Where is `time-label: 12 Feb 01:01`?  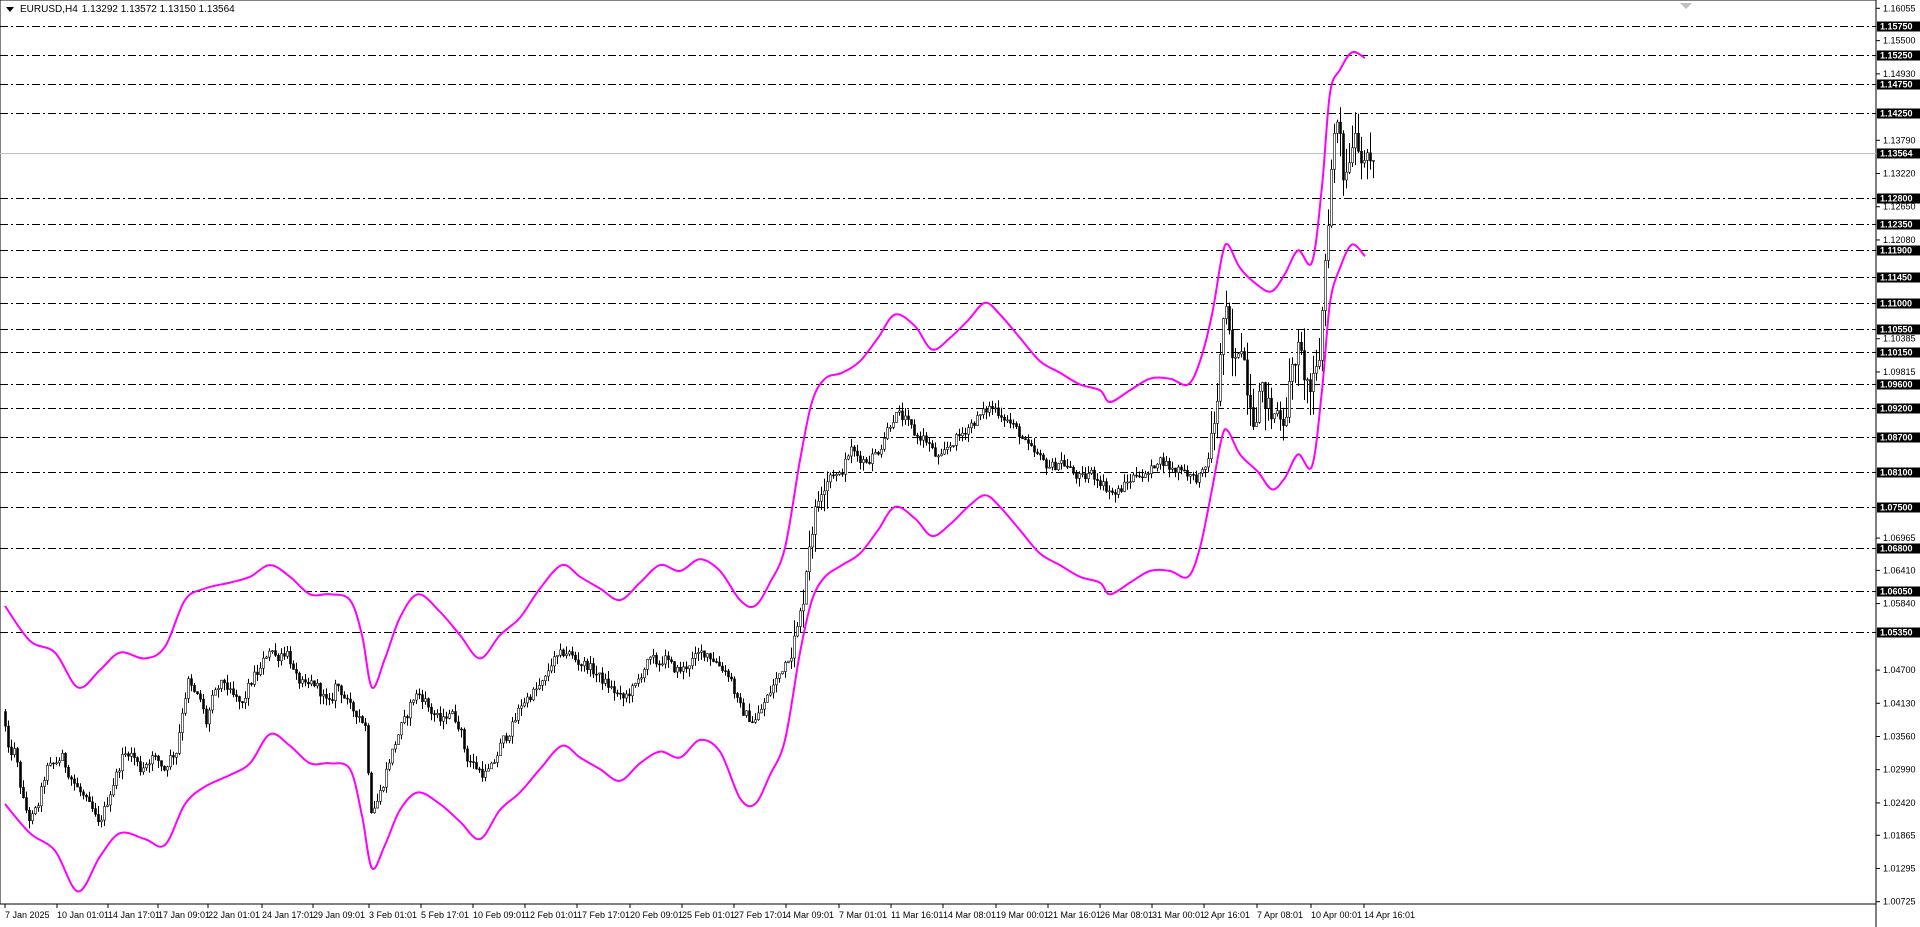 time-label: 12 Feb 01:01 is located at coordinates (551, 915).